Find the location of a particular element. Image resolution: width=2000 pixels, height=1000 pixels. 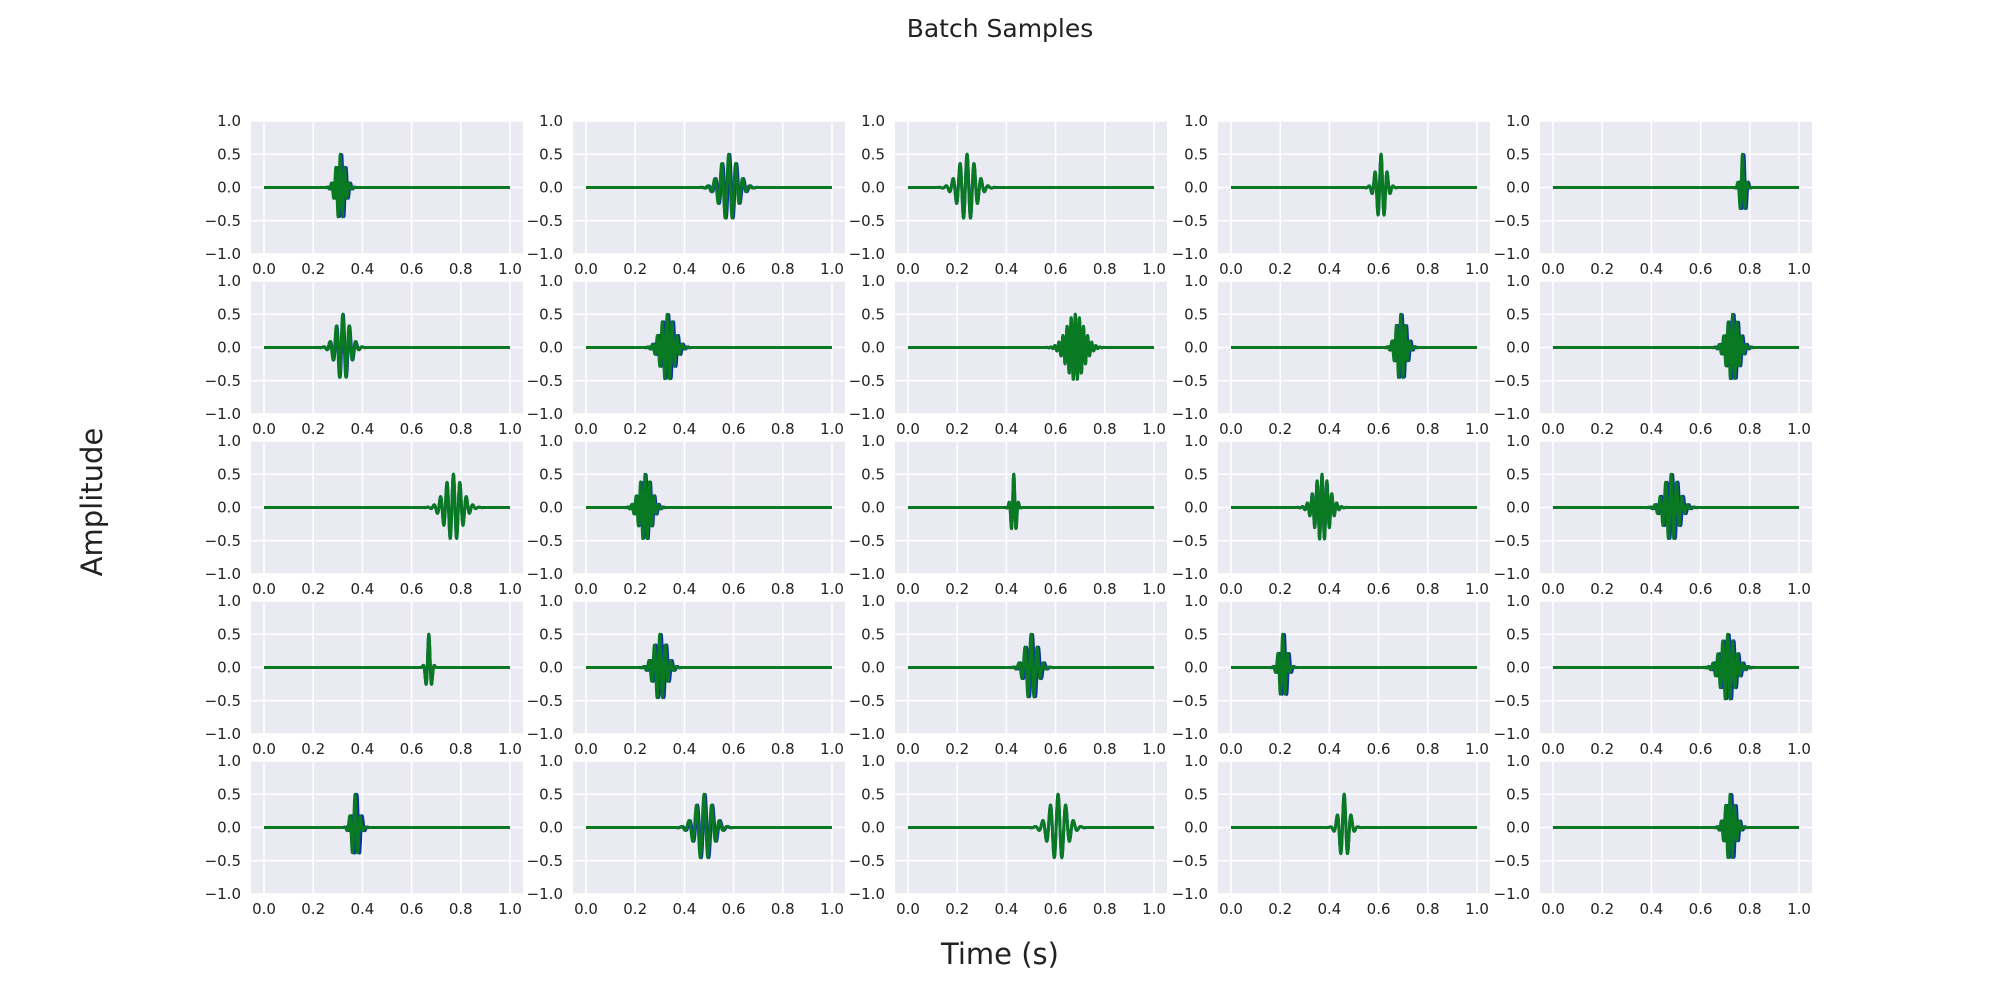

subplot-5-1: 0.0 0.2 0.4 0.6 0.8 1.0 1.0 0.5 0.0 −0.5 −1.0 is located at coordinates (364, 835).